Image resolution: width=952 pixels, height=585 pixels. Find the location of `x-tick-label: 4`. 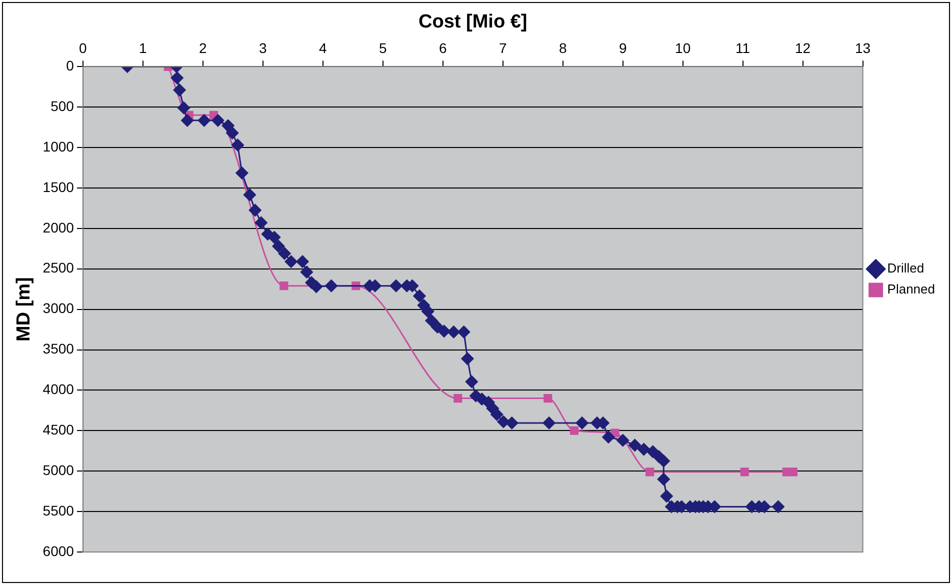

x-tick-label: 4 is located at coordinates (323, 48).